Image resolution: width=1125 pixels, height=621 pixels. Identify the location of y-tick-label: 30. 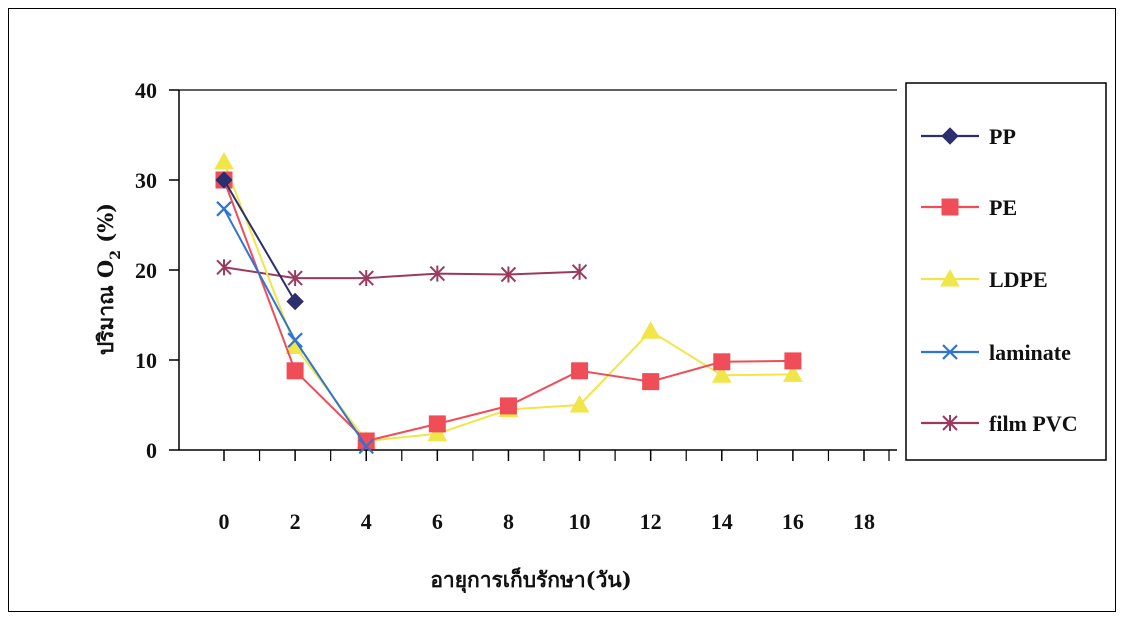
(146, 180).